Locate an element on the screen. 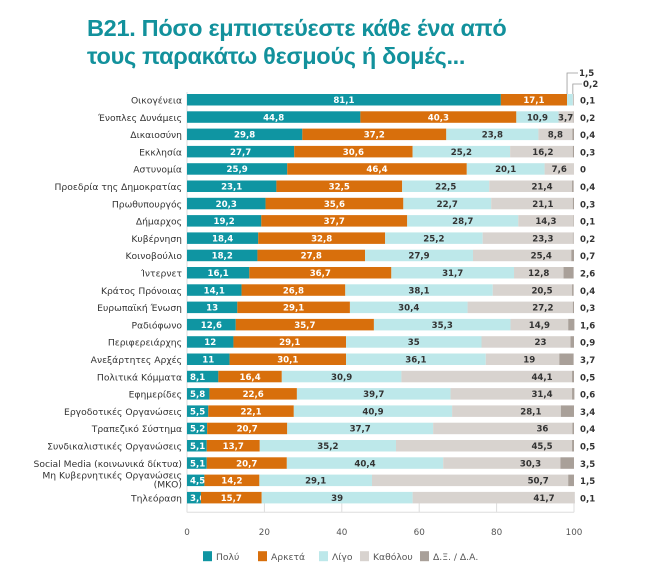 The height and width of the screenshot is (583, 660). dk-na-label: 3,7 is located at coordinates (587, 361).